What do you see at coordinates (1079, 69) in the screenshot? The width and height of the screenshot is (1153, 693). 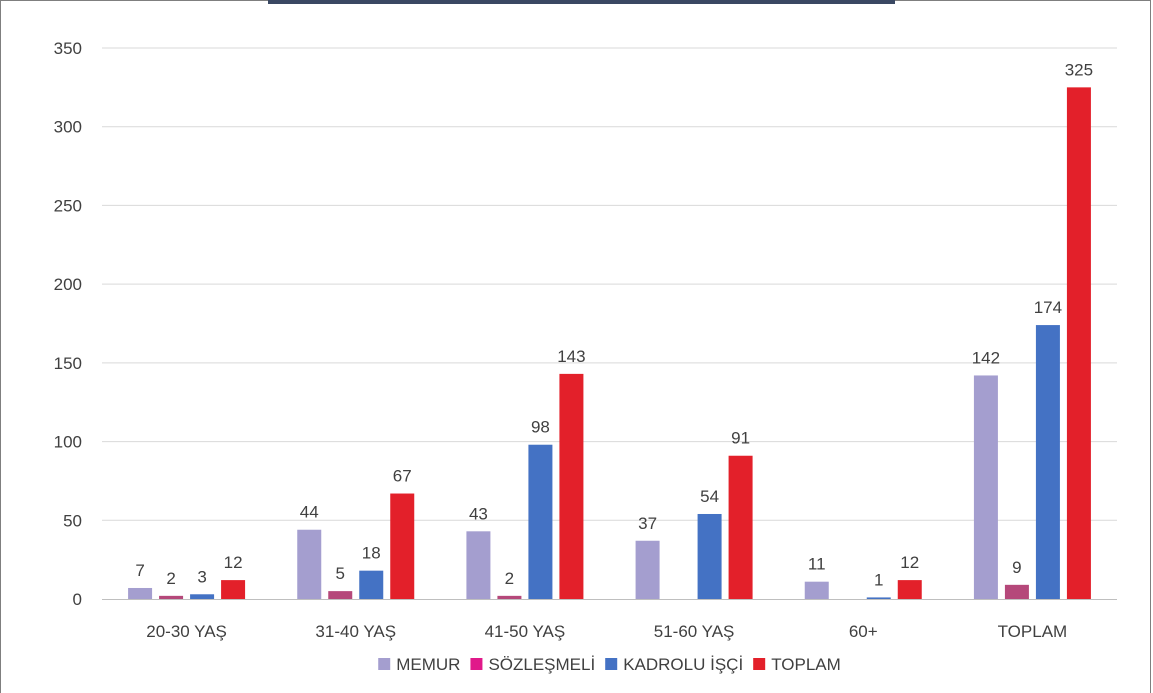 I see `data-label: 325` at bounding box center [1079, 69].